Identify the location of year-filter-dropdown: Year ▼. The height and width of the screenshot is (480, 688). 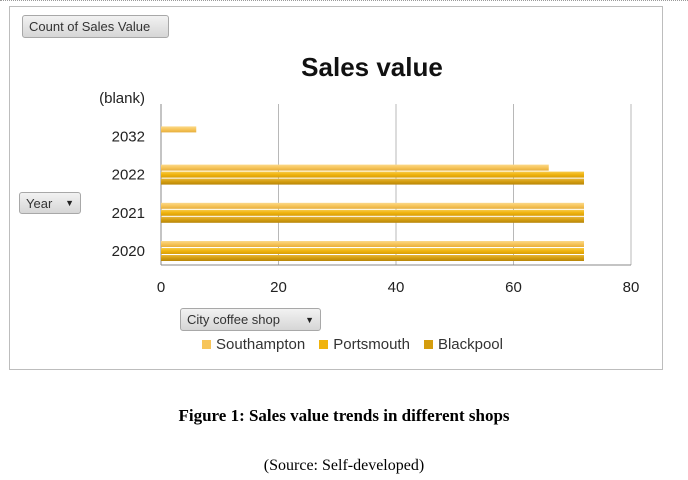
(50, 203).